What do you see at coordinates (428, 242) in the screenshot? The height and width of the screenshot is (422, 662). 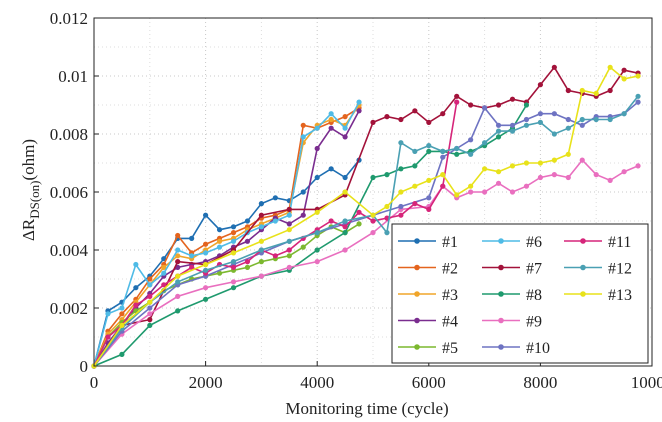 I see `legend-item: #1` at bounding box center [428, 242].